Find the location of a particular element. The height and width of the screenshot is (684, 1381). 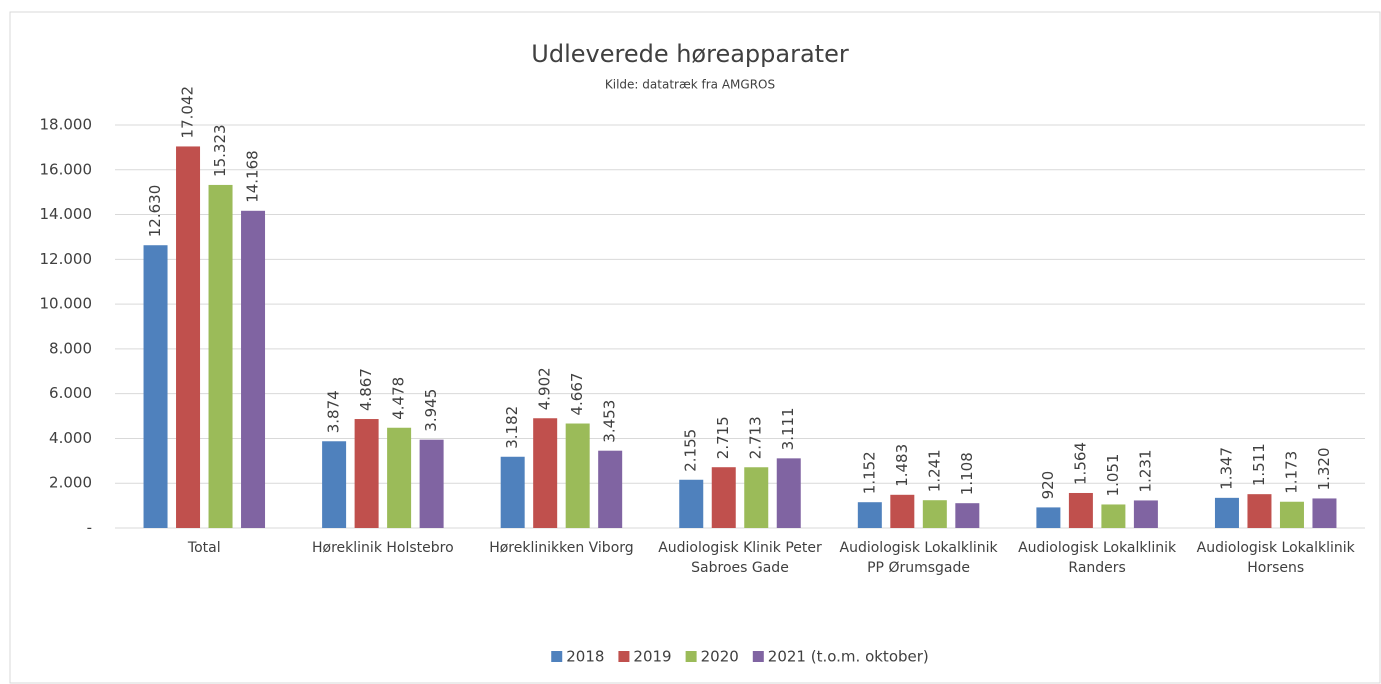

x-tick-label: Audiologisk Lokalklinik Randers is located at coordinates (1097, 558).